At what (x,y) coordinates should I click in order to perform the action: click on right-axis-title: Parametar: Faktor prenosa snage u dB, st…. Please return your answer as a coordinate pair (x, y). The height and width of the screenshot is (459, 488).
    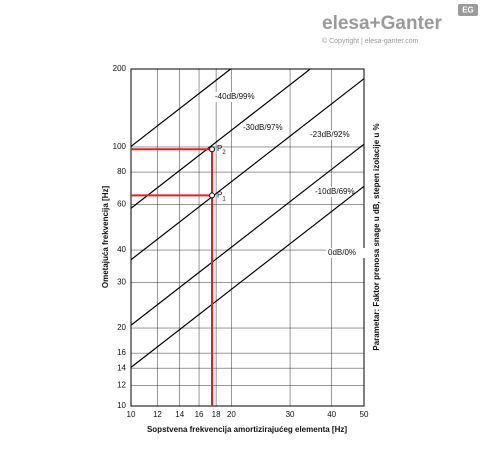
    Looking at the image, I should click on (376, 236).